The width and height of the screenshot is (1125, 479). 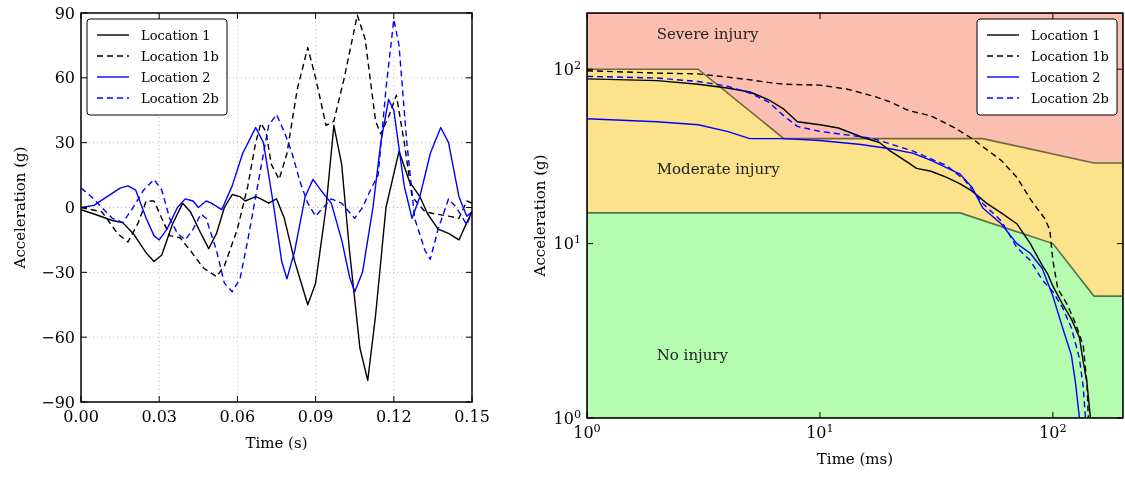 What do you see at coordinates (159, 416) in the screenshot?
I see `x-tick-label: 0.03` at bounding box center [159, 416].